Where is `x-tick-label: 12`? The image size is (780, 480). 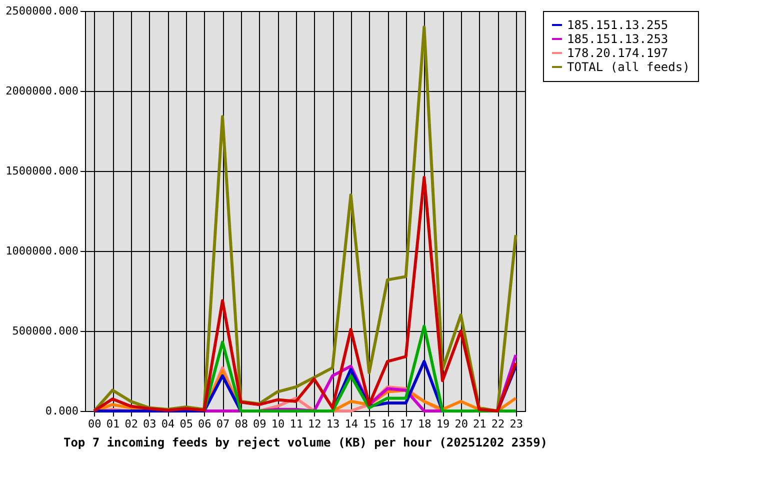
x-tick-label: 12 is located at coordinates (315, 424).